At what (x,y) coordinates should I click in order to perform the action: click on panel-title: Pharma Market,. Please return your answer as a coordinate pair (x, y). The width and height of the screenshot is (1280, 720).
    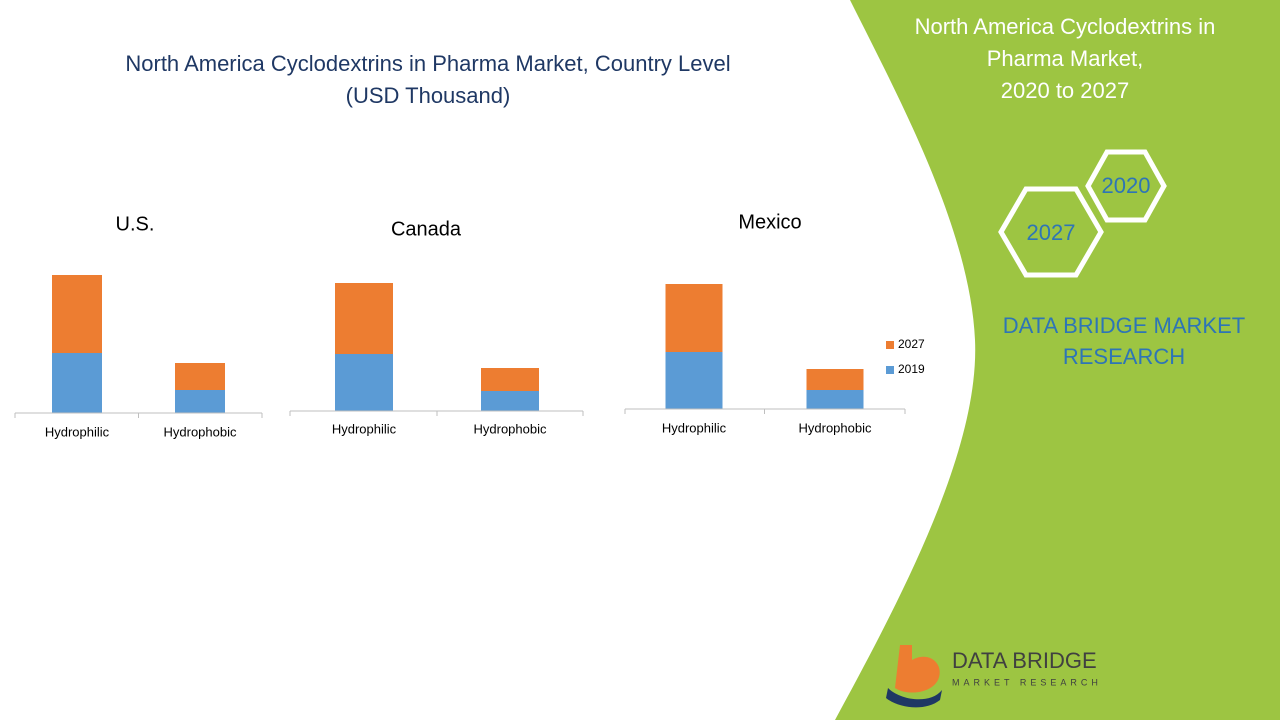
    Looking at the image, I should click on (1065, 58).